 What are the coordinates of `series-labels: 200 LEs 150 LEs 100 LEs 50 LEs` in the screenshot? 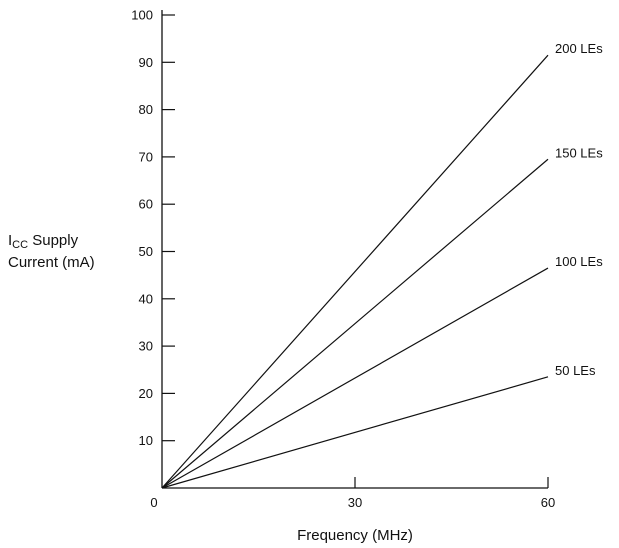 It's located at (579, 209).